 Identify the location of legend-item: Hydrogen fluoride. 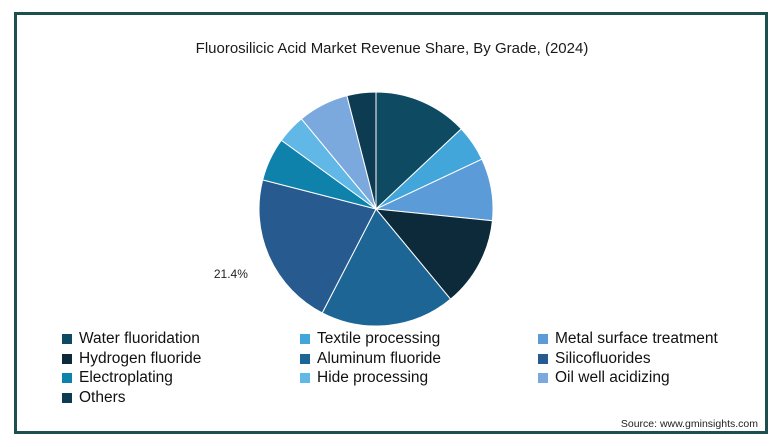
(131, 359).